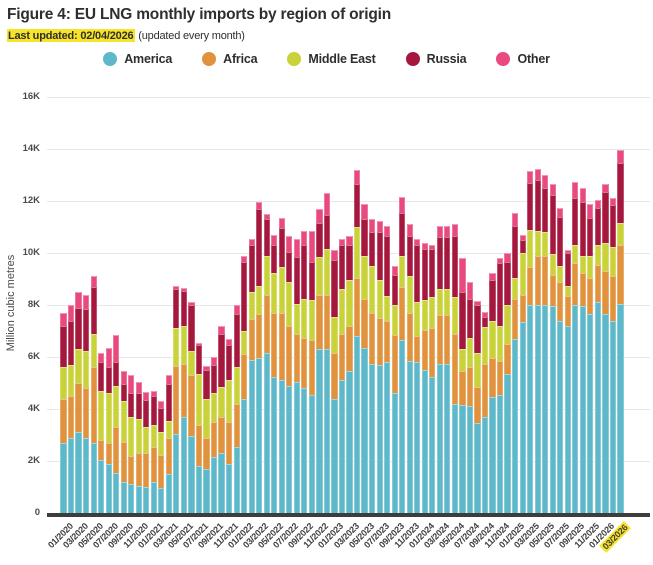 The height and width of the screenshot is (565, 653). Describe the element at coordinates (485, 412) in the screenshot. I see `bar-09-2024` at that location.